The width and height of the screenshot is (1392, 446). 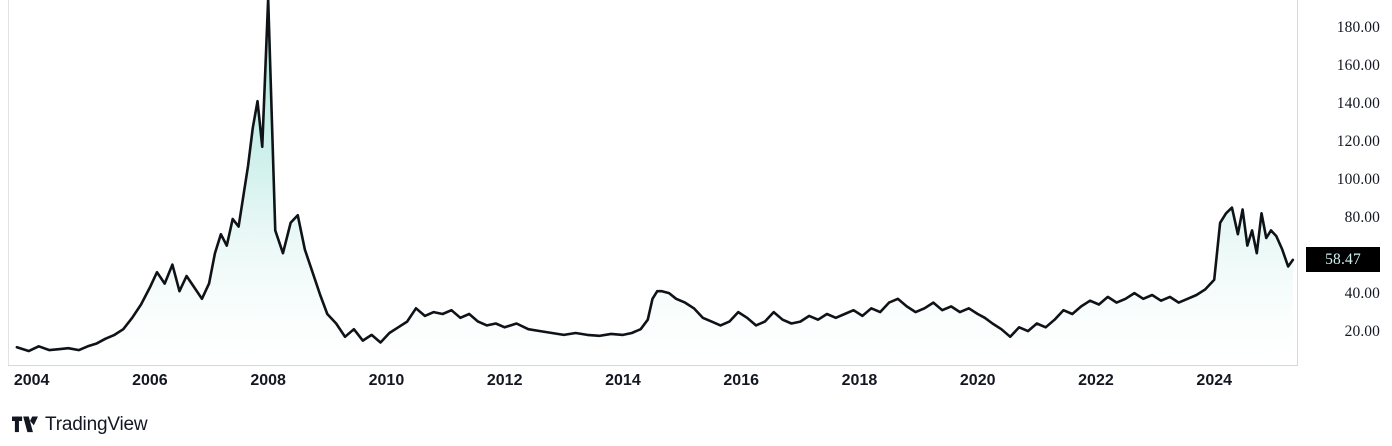 I want to click on price-axis-tick: 140.00, so click(x=1358, y=103).